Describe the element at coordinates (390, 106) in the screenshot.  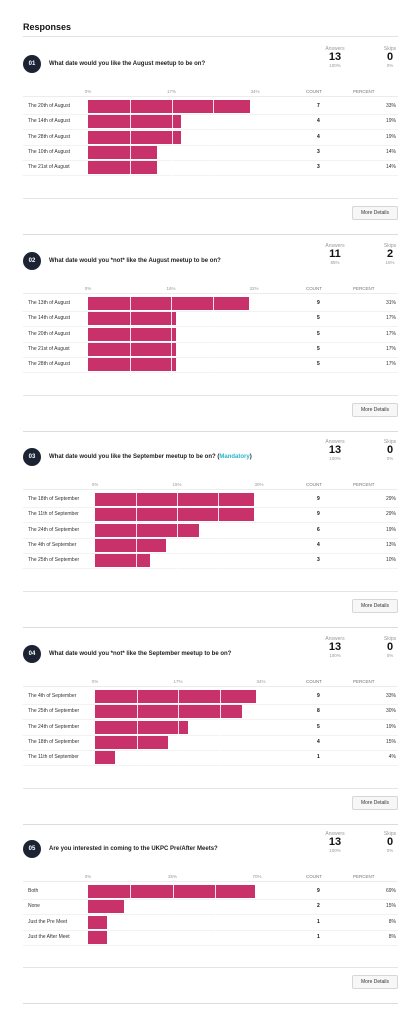
I see `answer-percent: 33%` at that location.